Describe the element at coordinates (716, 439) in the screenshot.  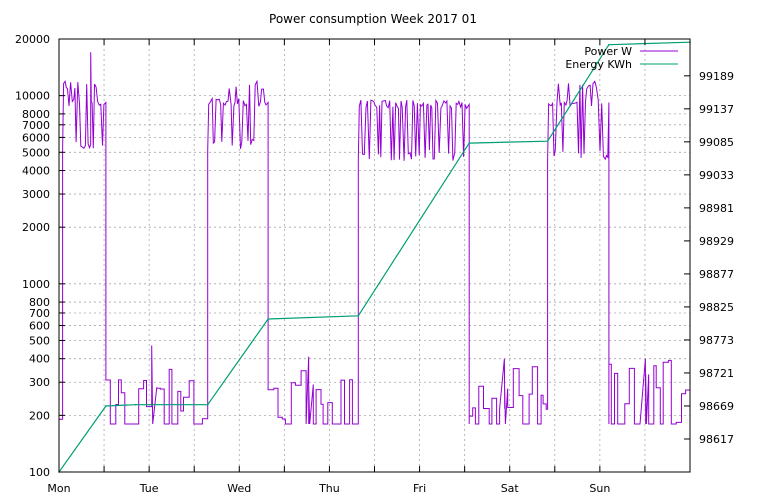
I see `y-right-tick-label: 98617` at that location.